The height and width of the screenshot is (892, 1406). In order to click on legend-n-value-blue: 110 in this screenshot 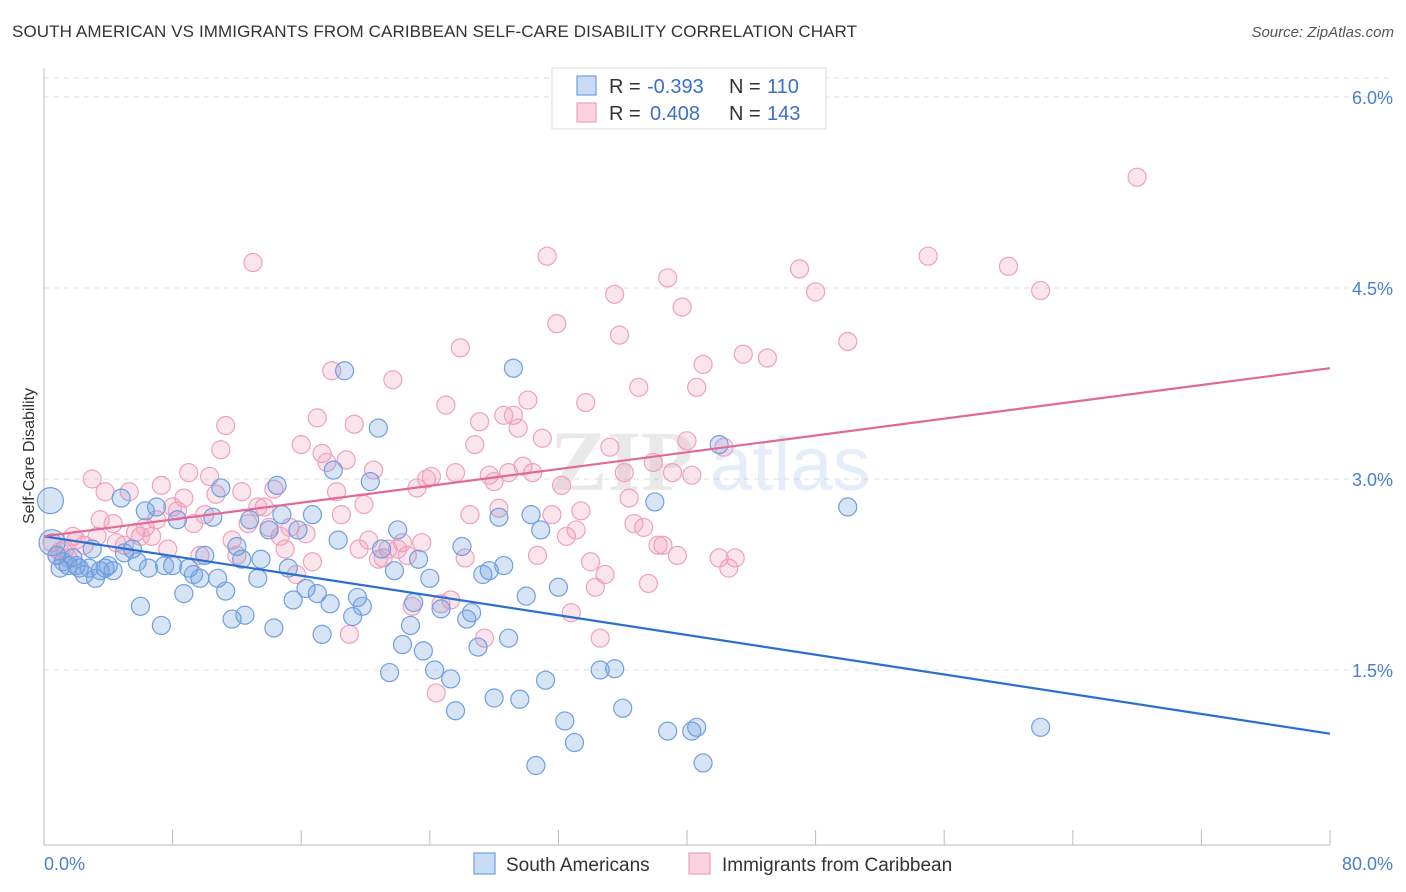, I will do `click(783, 87)`.